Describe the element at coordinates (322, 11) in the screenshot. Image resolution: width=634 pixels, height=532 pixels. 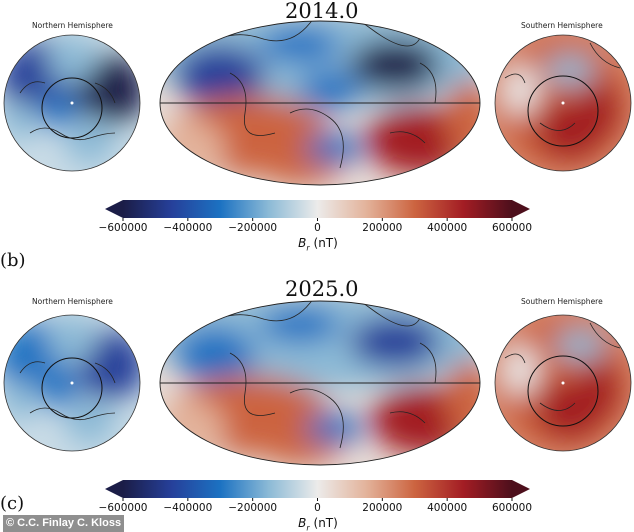
I see `panel-a-title: 2014.0` at that location.